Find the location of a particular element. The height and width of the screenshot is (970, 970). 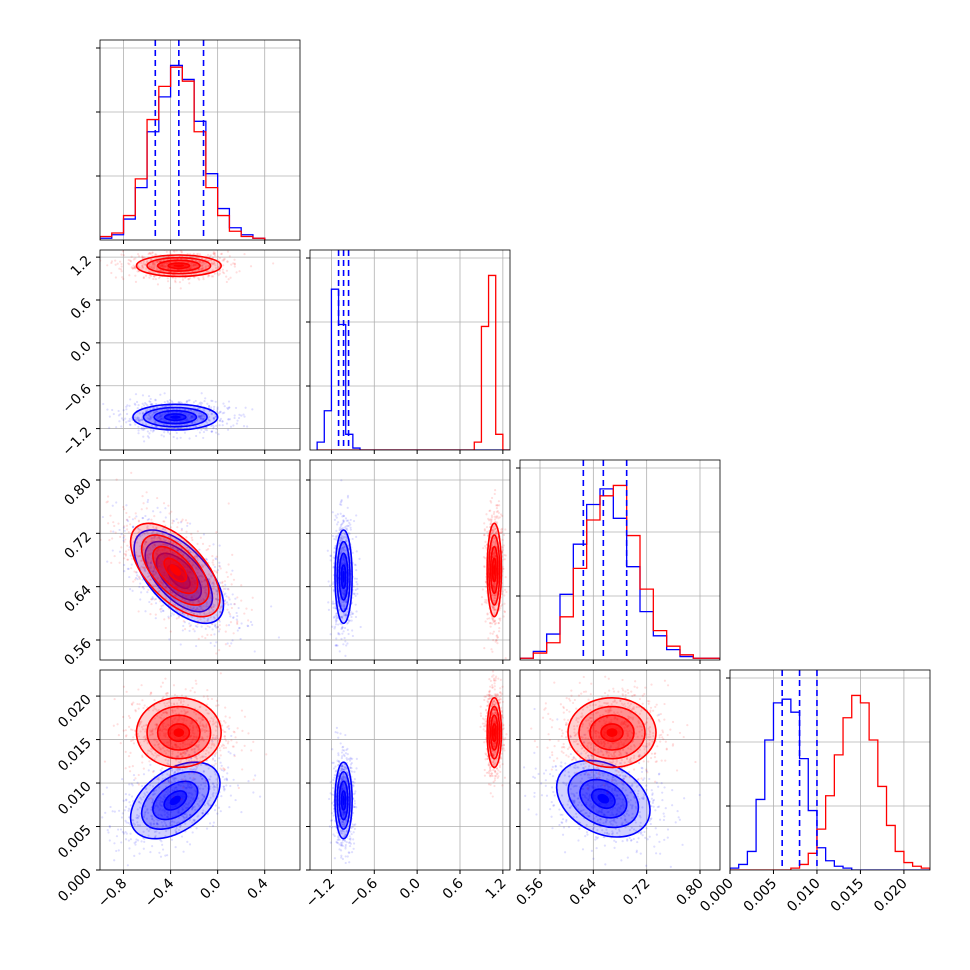

histogram-blue is located at coordinates (413, 369).